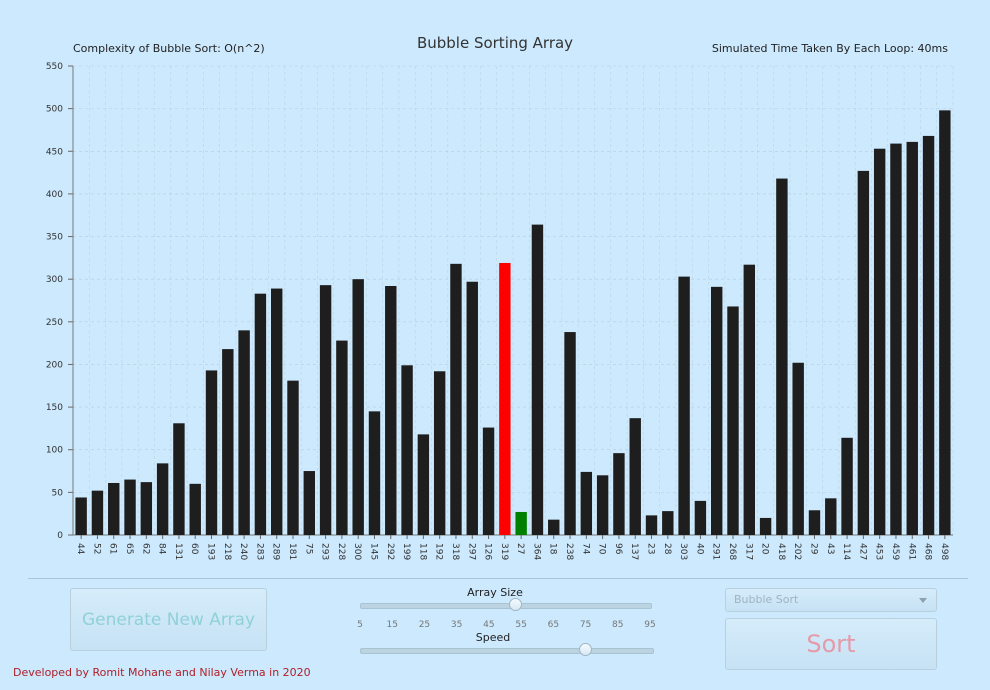 The height and width of the screenshot is (690, 990). Describe the element at coordinates (879, 551) in the screenshot. I see `x-tick-label: 453` at that location.